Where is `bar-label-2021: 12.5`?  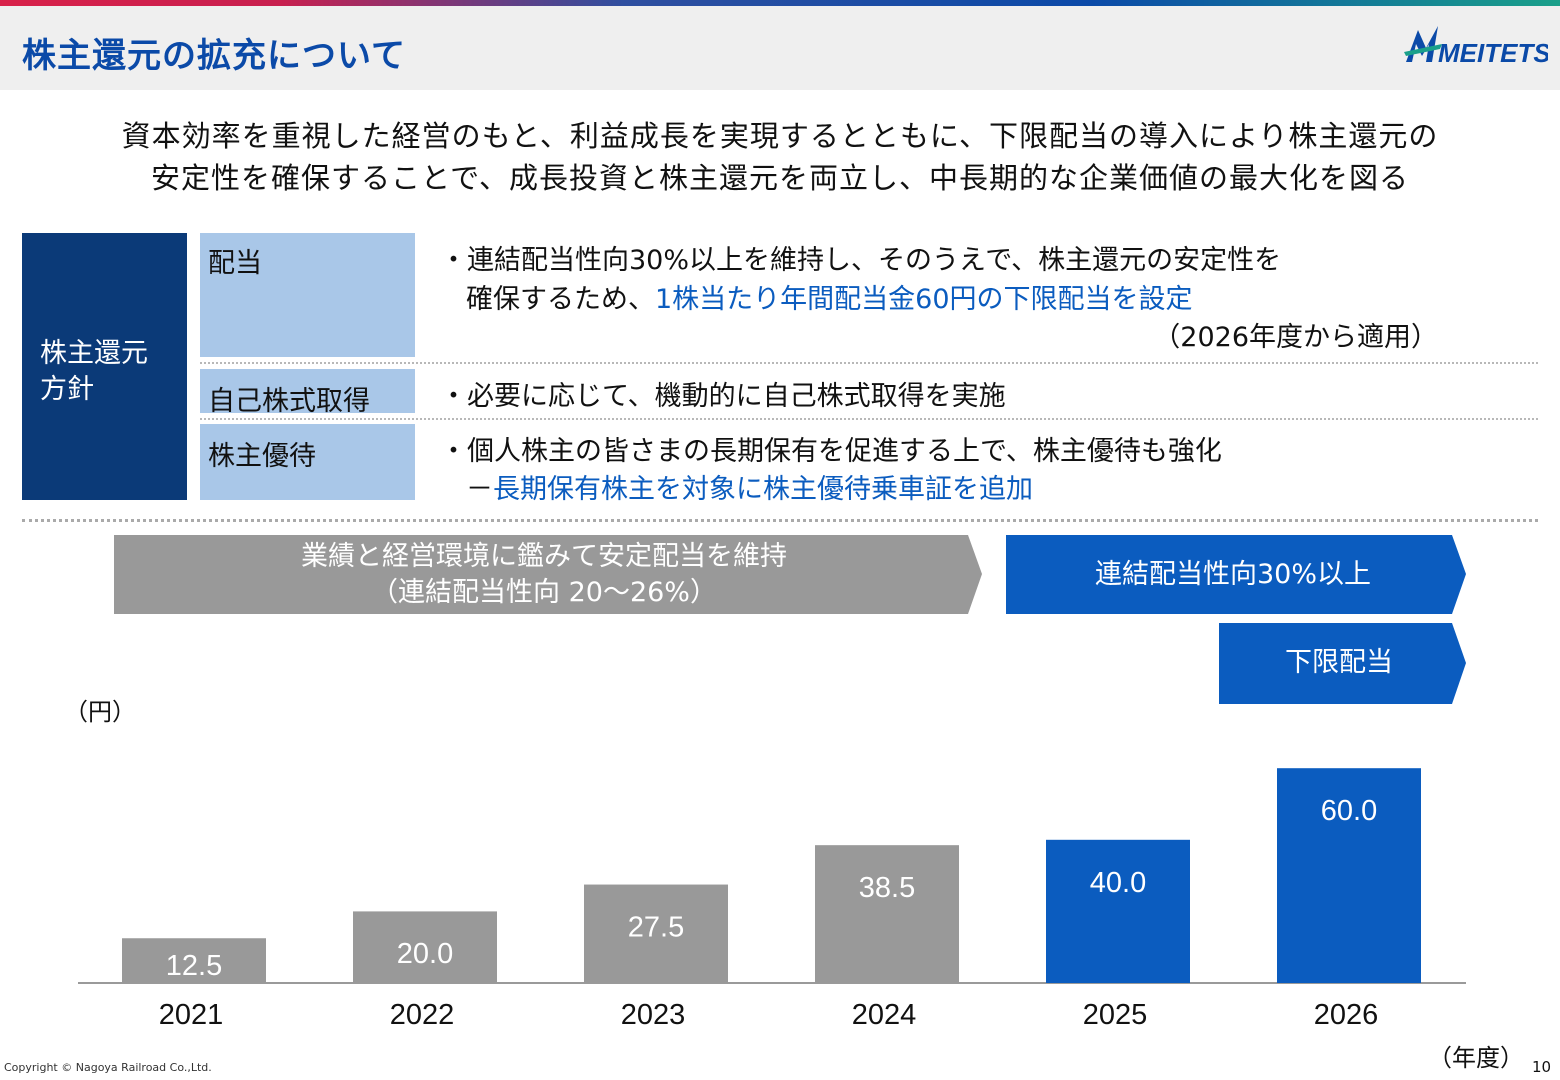 bar-label-2021: 12.5 is located at coordinates (194, 966).